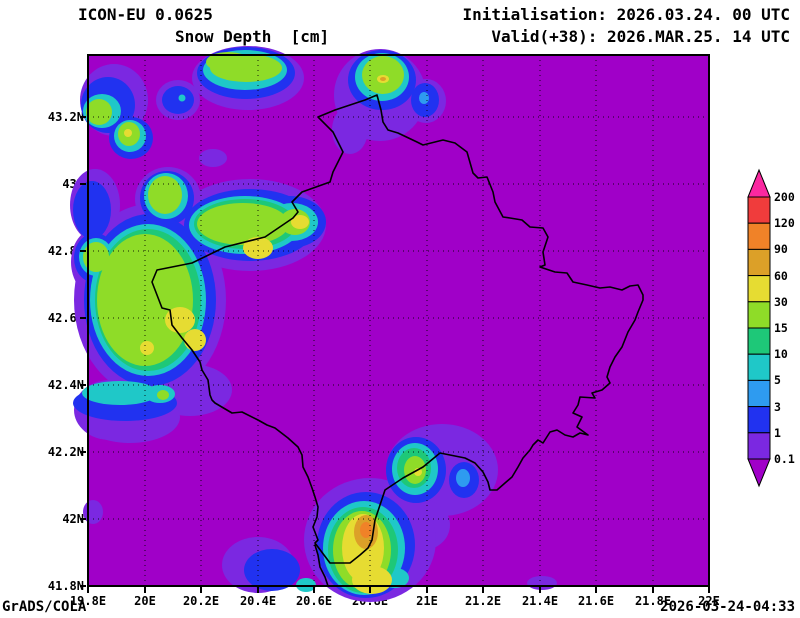 The width and height of the screenshot is (800, 618). I want to click on colorbar-arrow-top, so click(759, 183).